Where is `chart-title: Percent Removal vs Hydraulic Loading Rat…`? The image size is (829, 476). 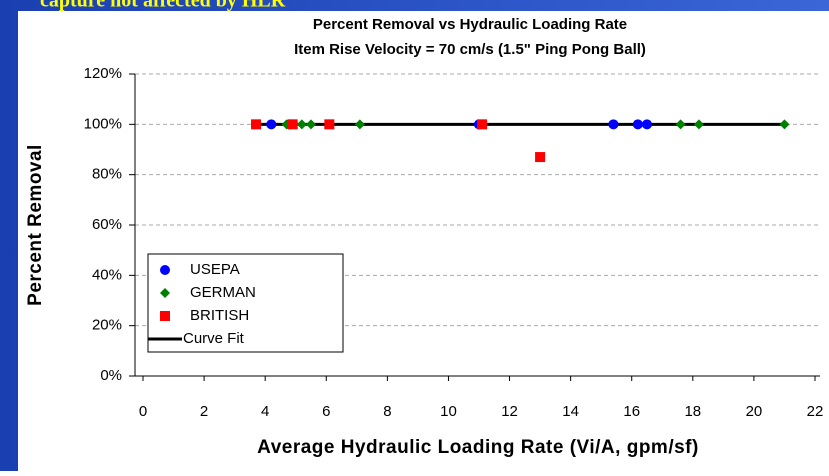 chart-title: Percent Removal vs Hydraulic Loading Rat… is located at coordinates (470, 24).